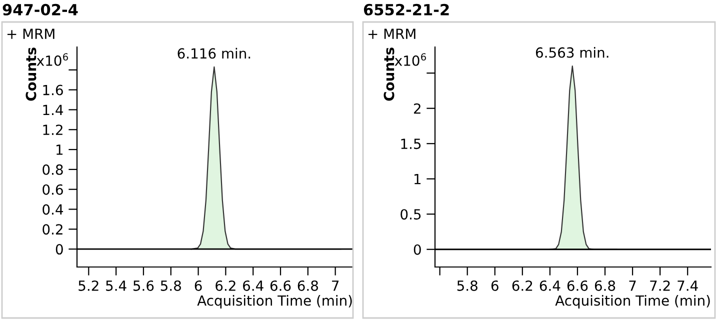 The width and height of the screenshot is (717, 324). I want to click on x-tick-label: 7.2, so click(660, 285).